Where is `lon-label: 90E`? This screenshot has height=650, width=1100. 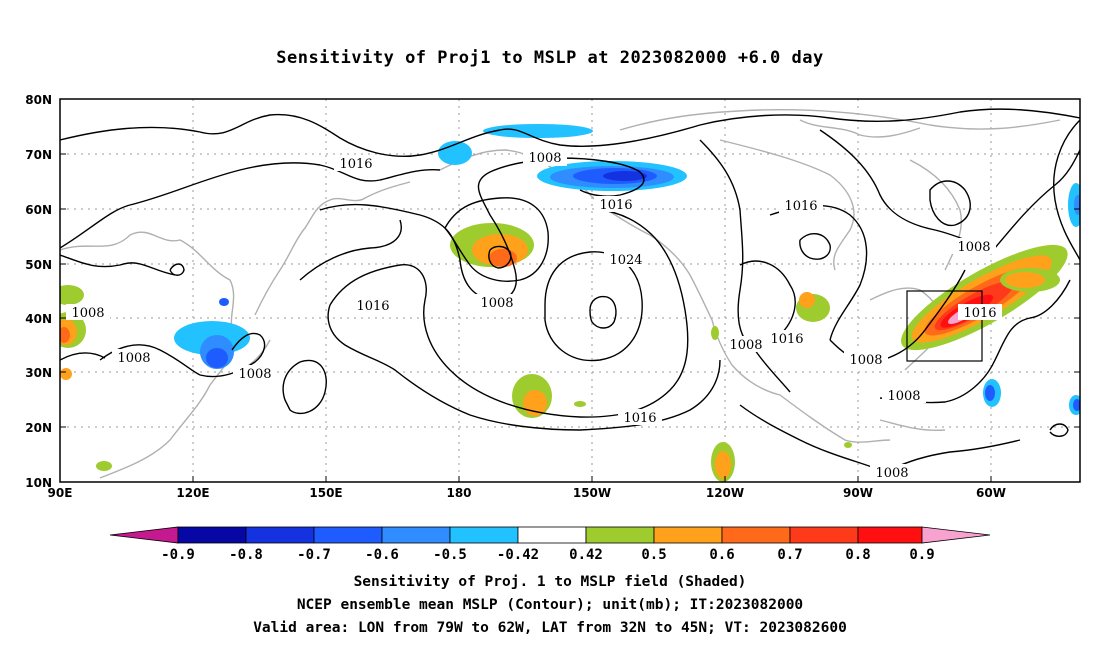
lon-label: 90E is located at coordinates (60, 493).